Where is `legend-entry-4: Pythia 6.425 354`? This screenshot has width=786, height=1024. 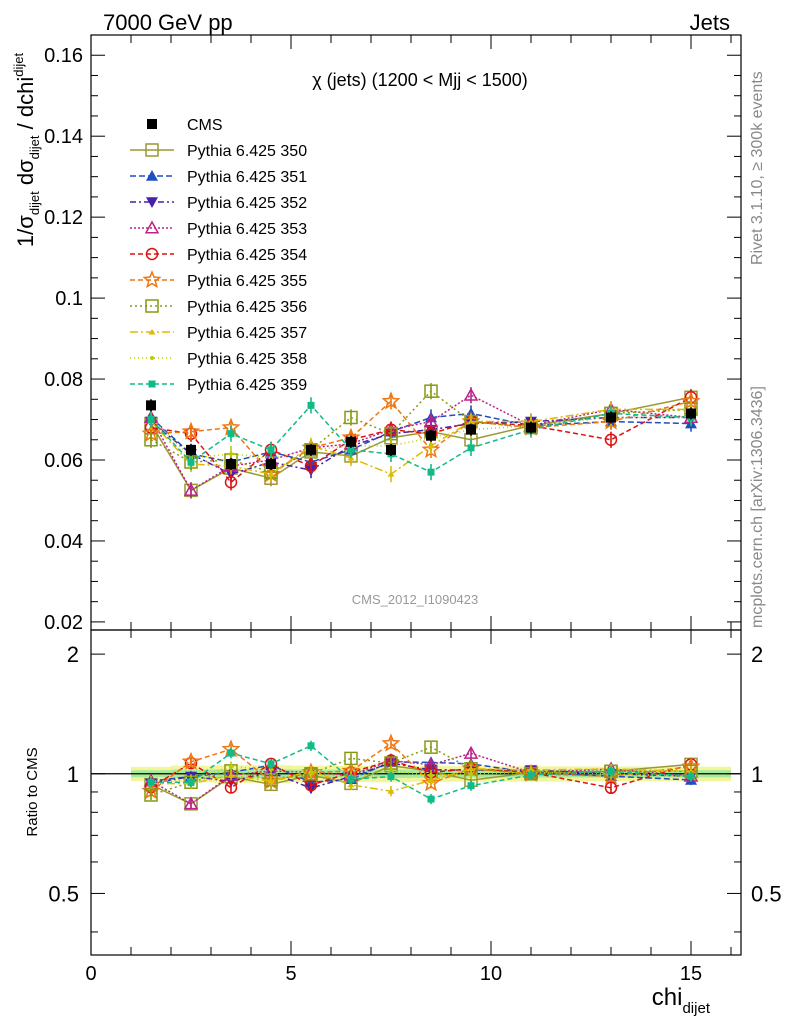
legend-entry-4: Pythia 6.425 354 is located at coordinates (218, 255).